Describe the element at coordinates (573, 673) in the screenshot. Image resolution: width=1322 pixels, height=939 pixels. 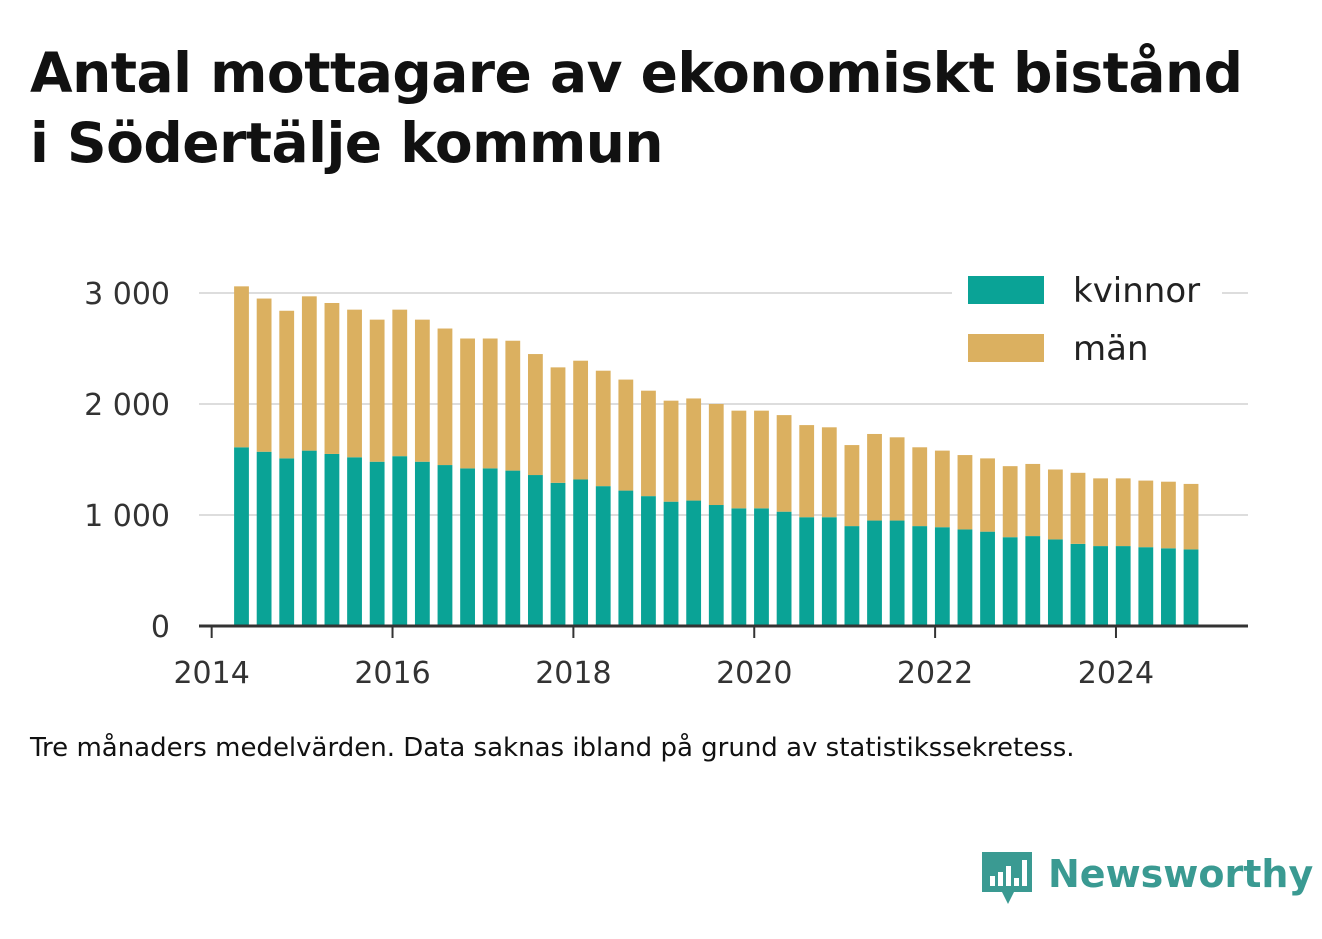
I see `x-tick-label: 2018` at that location.